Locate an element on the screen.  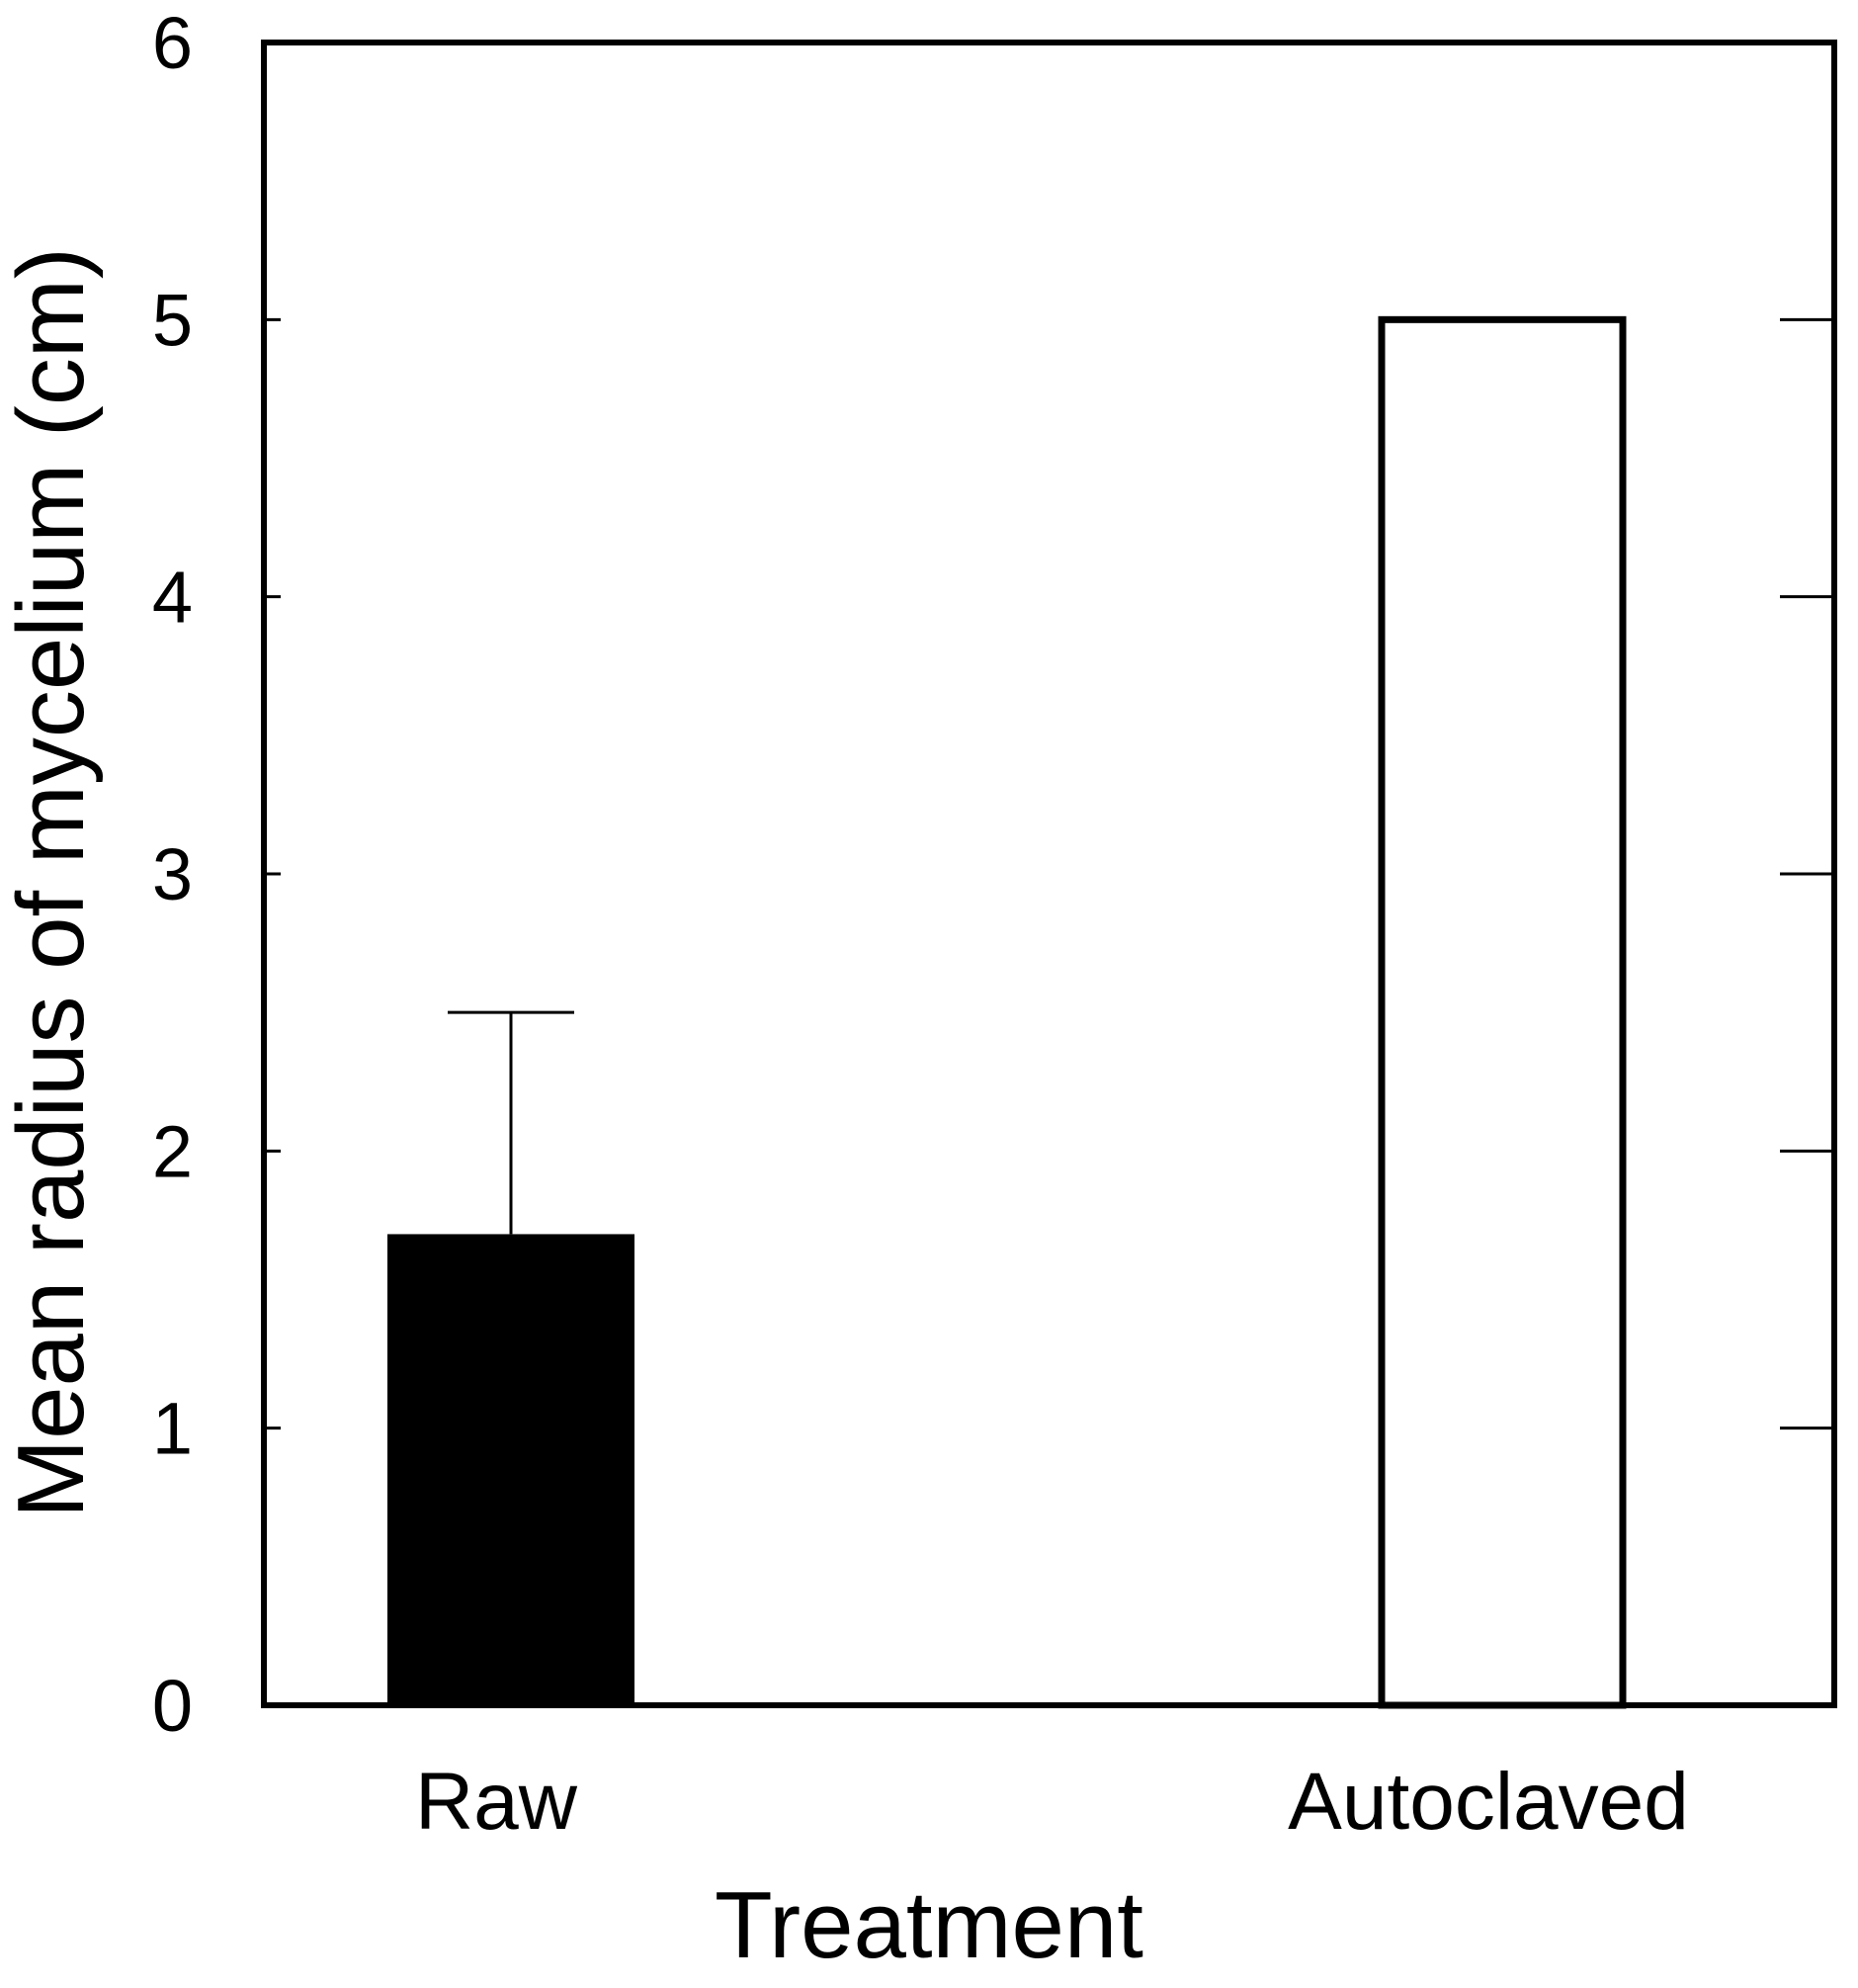
tick-labels-layer: 0 1 2 3 4 5 6 is located at coordinates (173, 874).